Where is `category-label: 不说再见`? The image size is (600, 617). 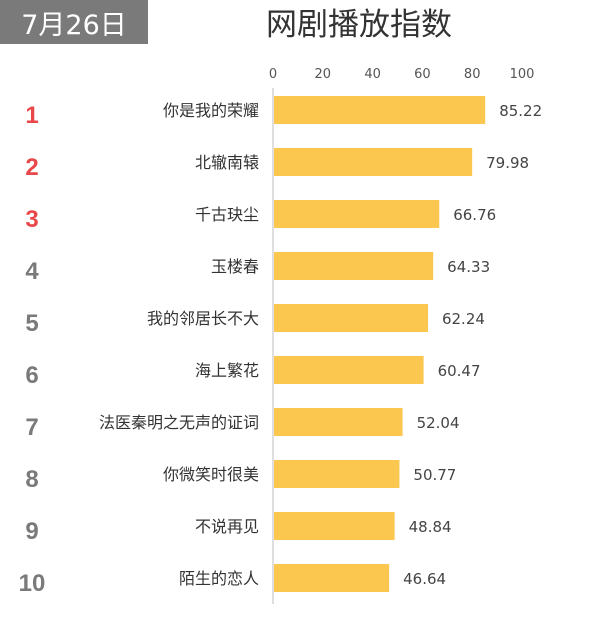
category-label: 不说再见 is located at coordinates (227, 526).